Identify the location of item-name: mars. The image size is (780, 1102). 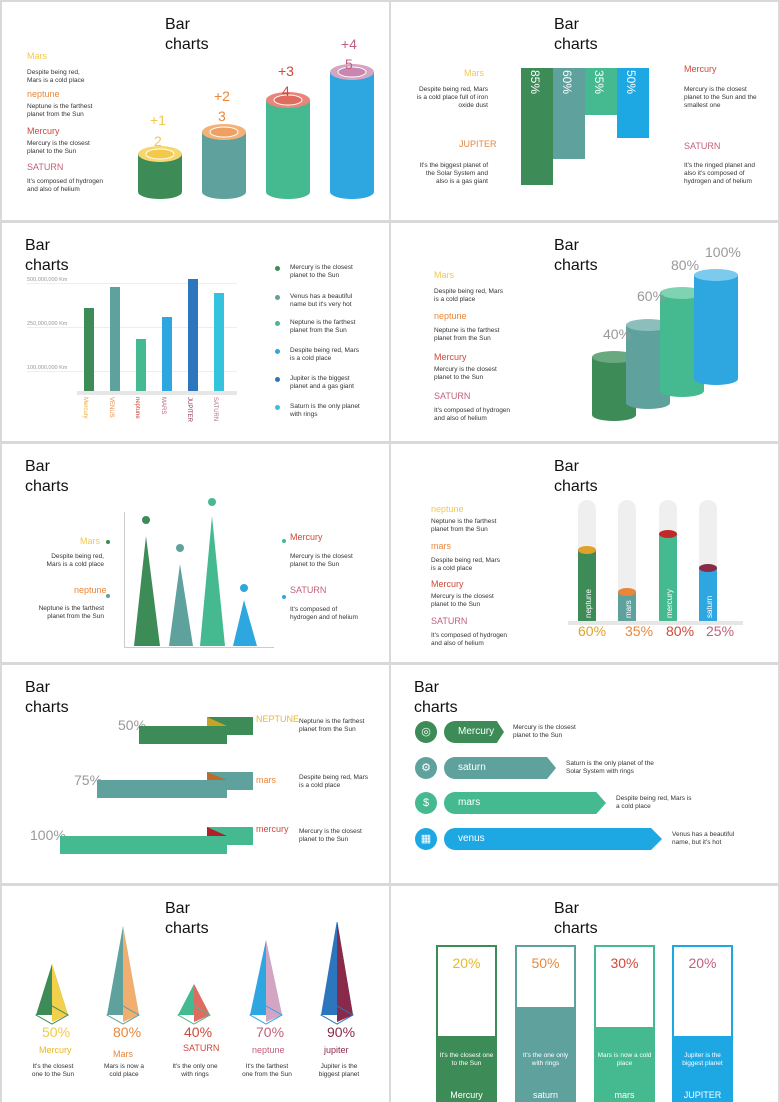
(441, 546).